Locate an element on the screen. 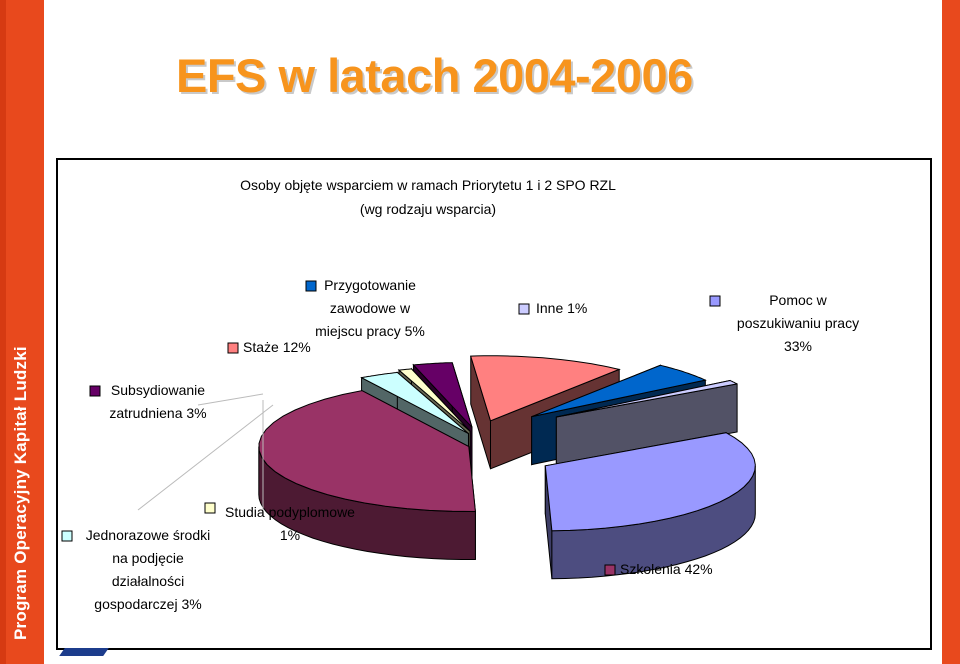 The width and height of the screenshot is (960, 664). slice-label-pomoc: Pomoc w is located at coordinates (798, 300).